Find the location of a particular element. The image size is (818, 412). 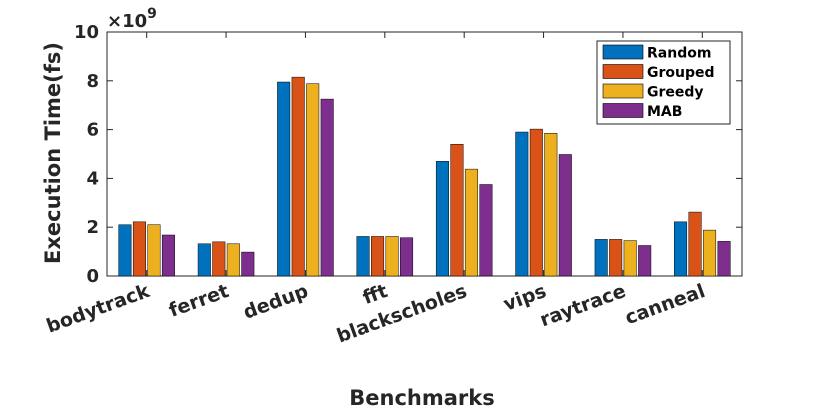

legend-swatch-random is located at coordinates (623, 52).